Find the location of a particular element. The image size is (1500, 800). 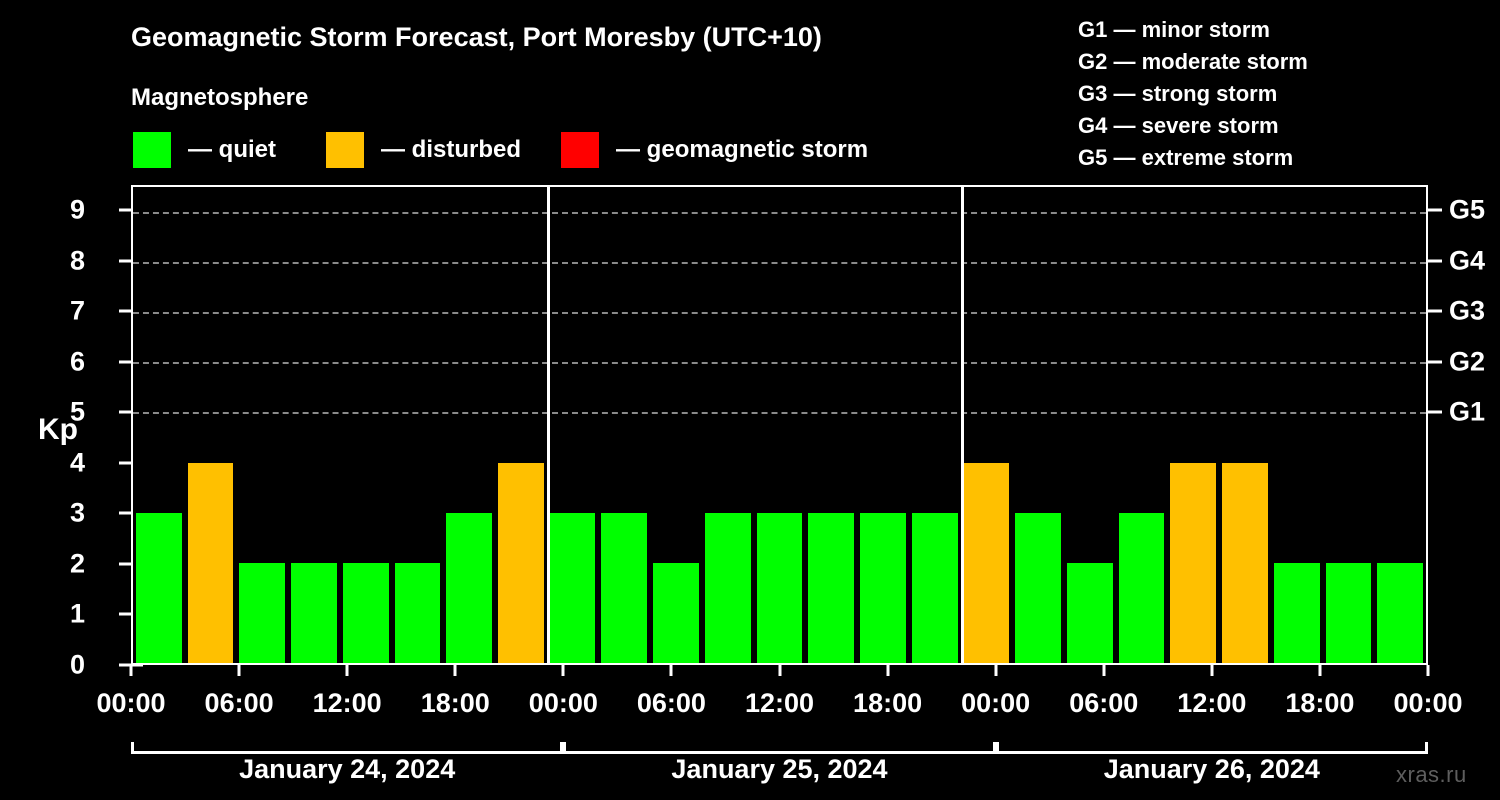

quiet-swatch is located at coordinates (152, 150).